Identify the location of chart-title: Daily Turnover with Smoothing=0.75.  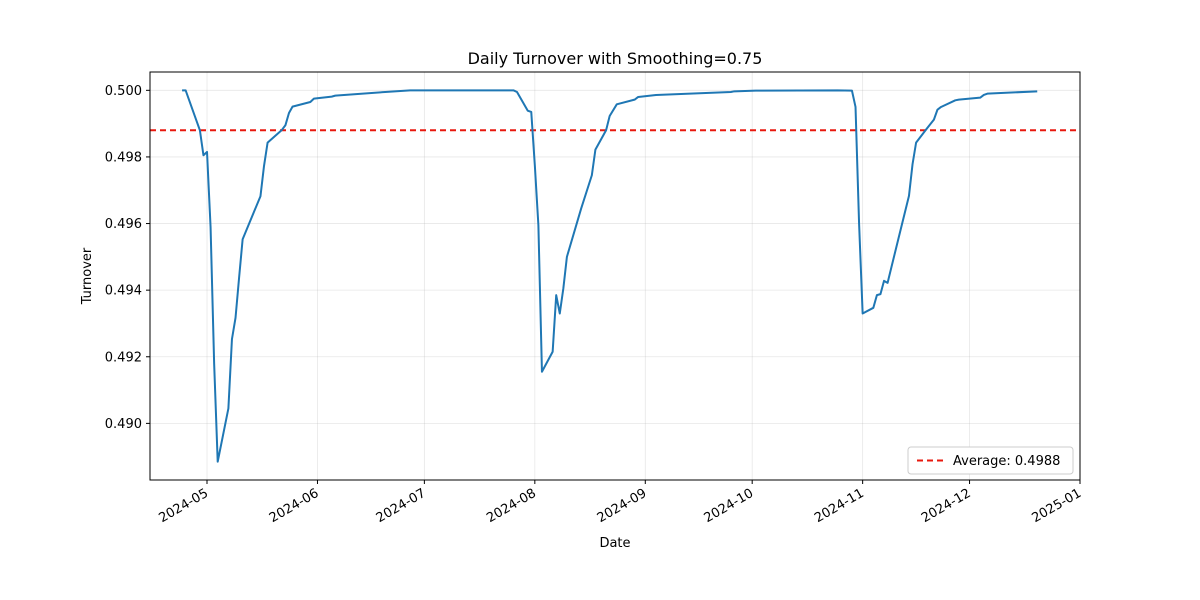
(615, 58).